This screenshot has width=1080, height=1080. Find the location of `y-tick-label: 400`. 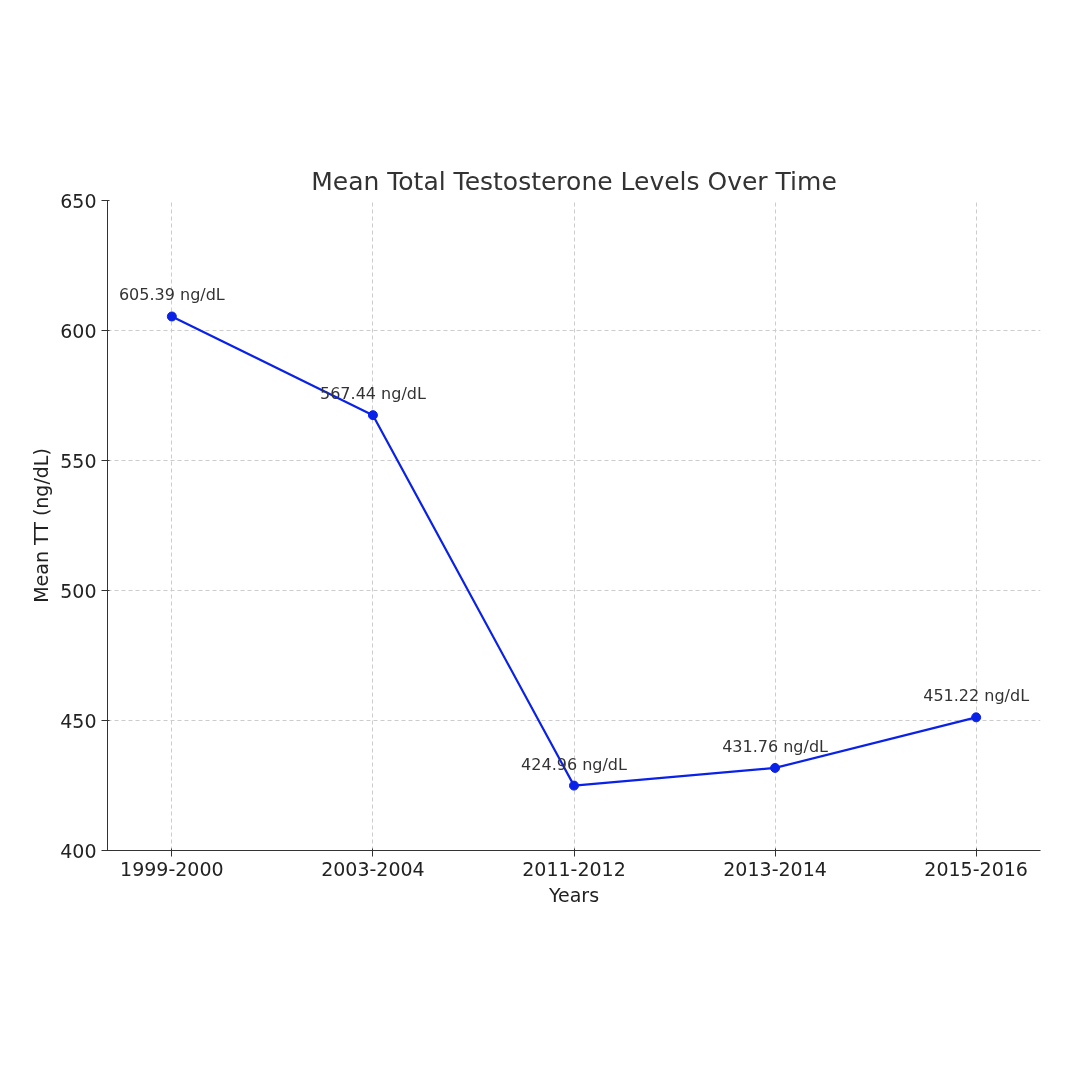

y-tick-label: 400 is located at coordinates (78, 850).